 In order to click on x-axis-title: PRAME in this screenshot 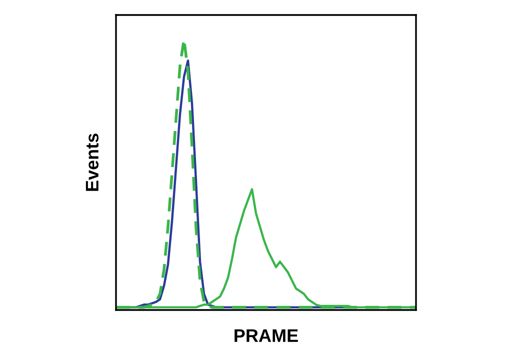, I will do `click(266, 335)`.